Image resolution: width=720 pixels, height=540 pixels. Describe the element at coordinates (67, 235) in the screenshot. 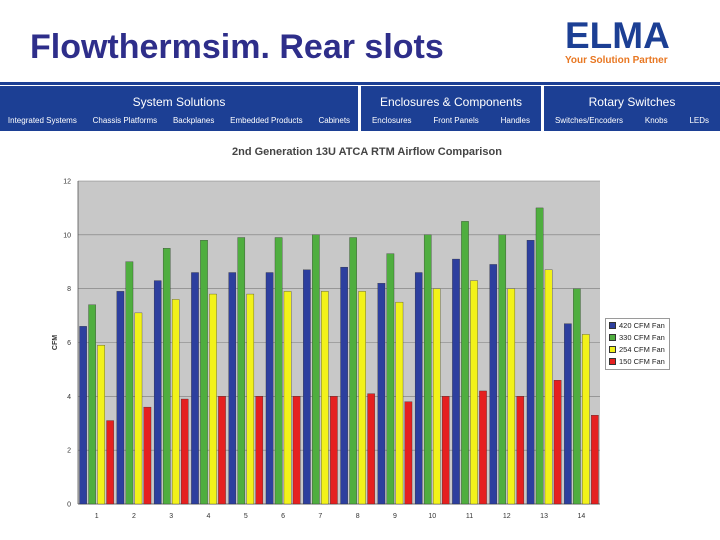

I see `y-tick-label: 10` at that location.